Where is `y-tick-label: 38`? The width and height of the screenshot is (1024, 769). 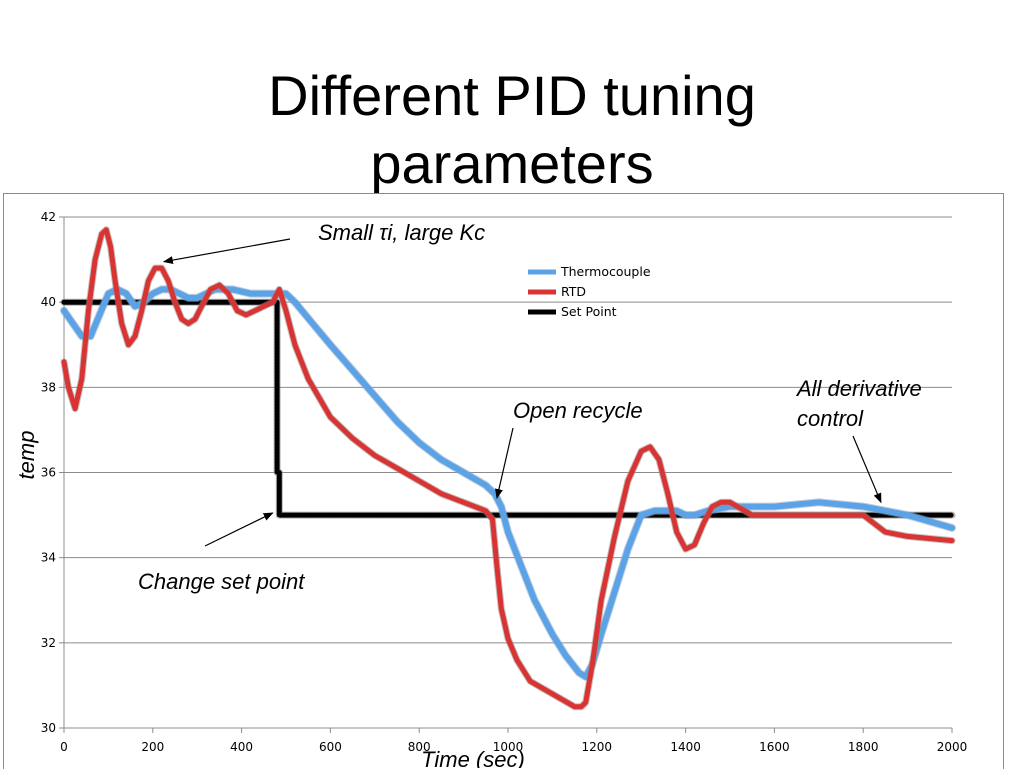 y-tick-label: 38 is located at coordinates (48, 387).